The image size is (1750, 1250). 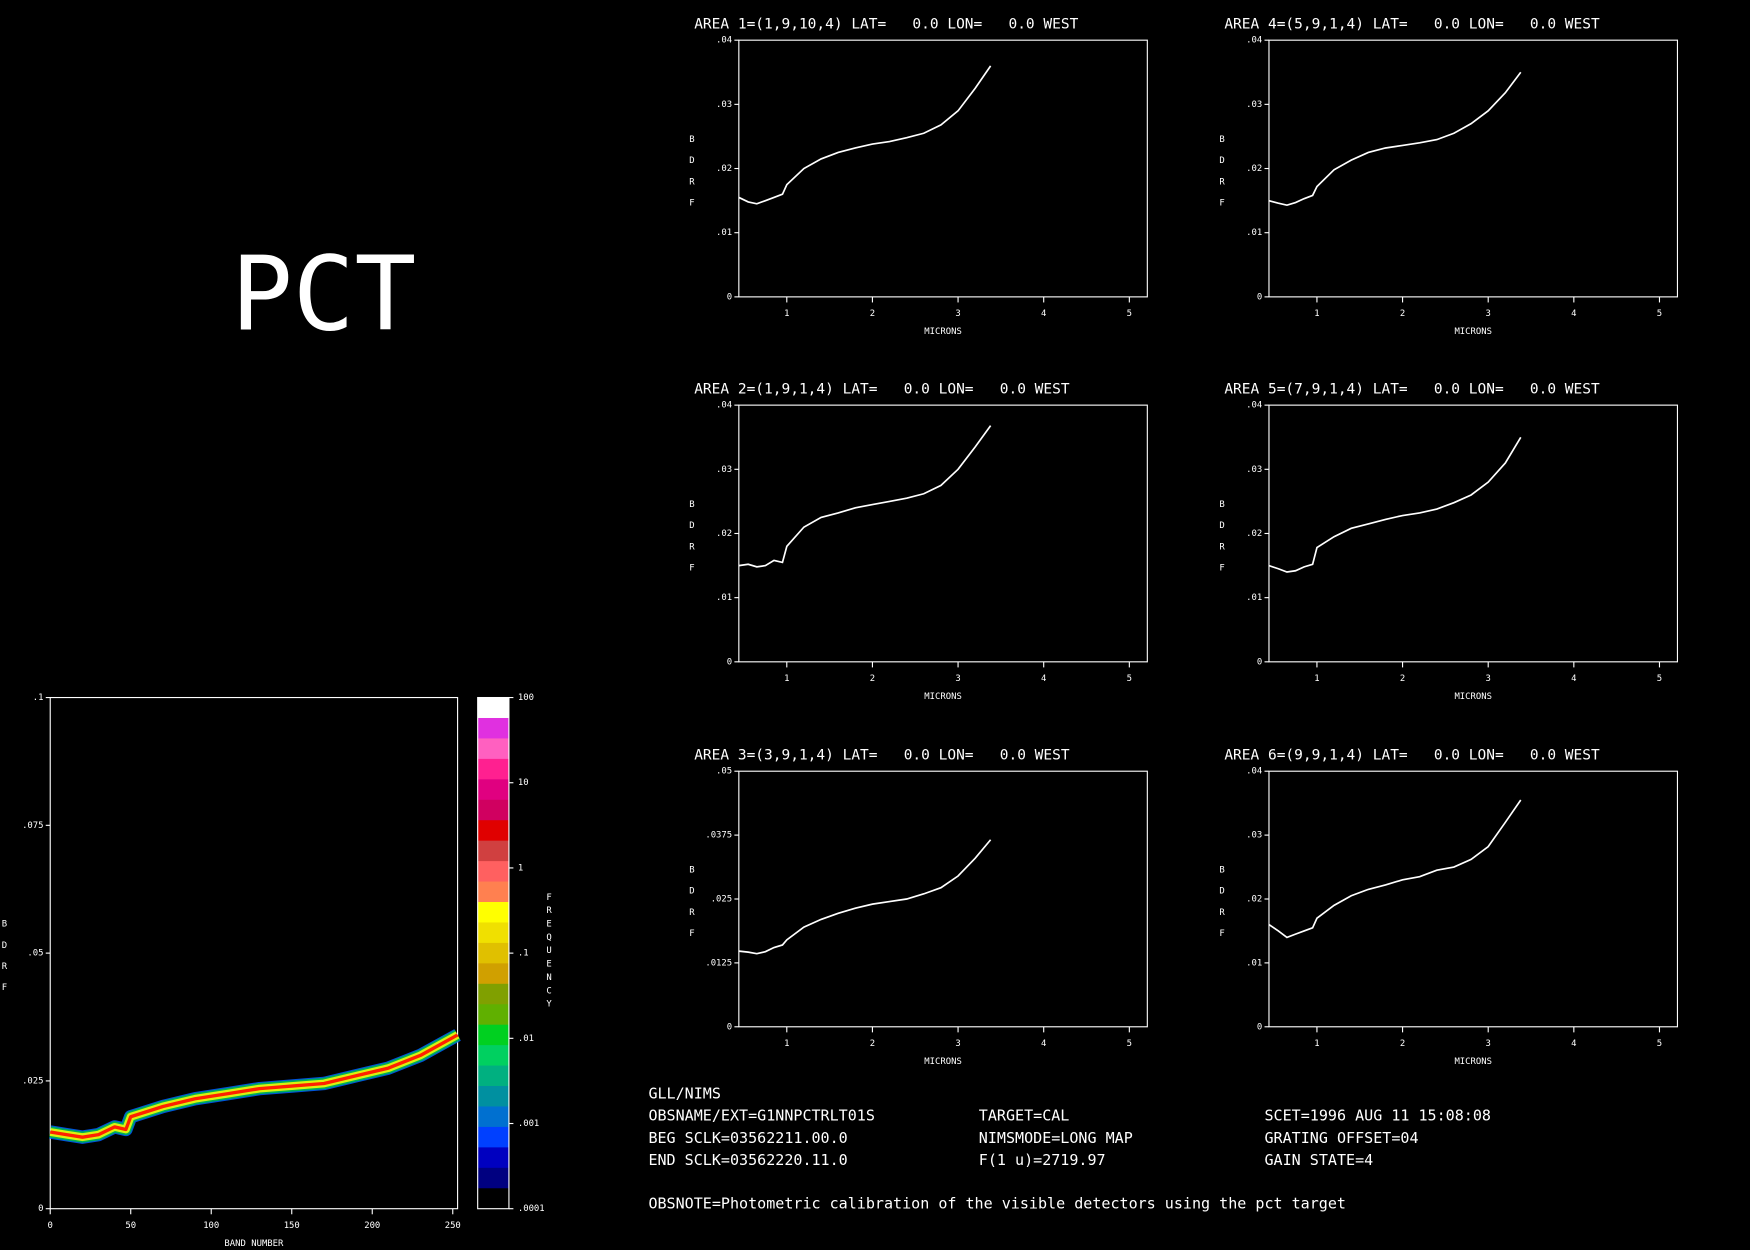 What do you see at coordinates (882, 390) in the screenshot?
I see `panel-title: AREA 2=(1,9,1,4) LAT= 0.0 LON= 0.0 WEST` at bounding box center [882, 390].